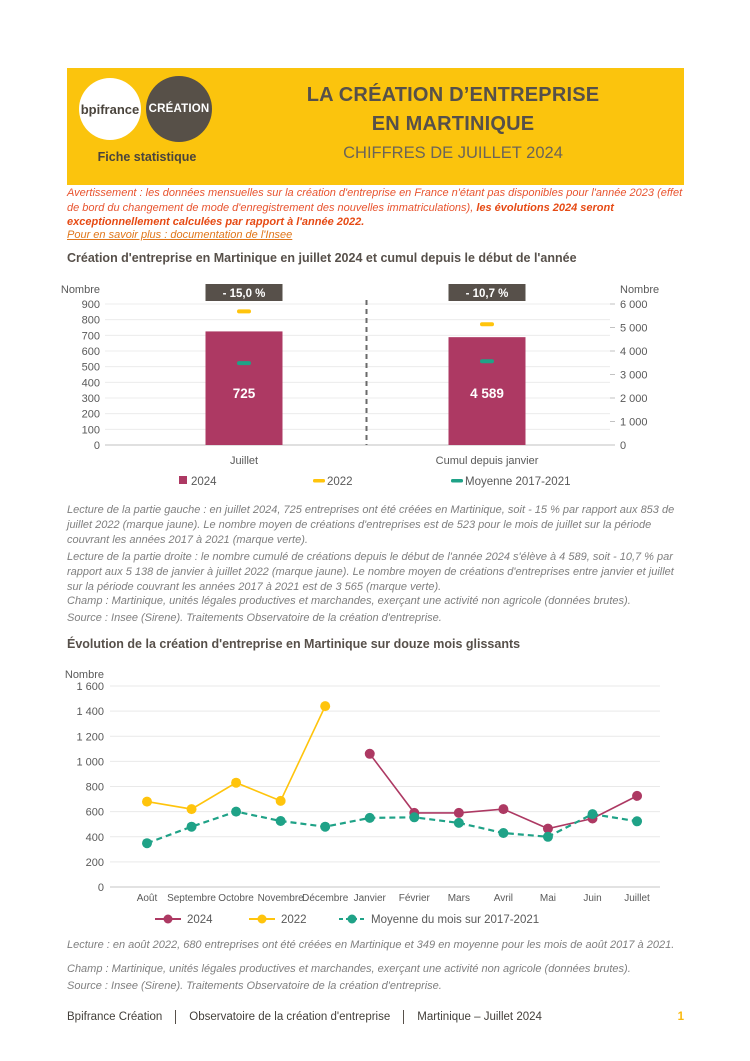  I want to click on legend-label: Moyenne du mois sur 2017-2021, so click(455, 920).